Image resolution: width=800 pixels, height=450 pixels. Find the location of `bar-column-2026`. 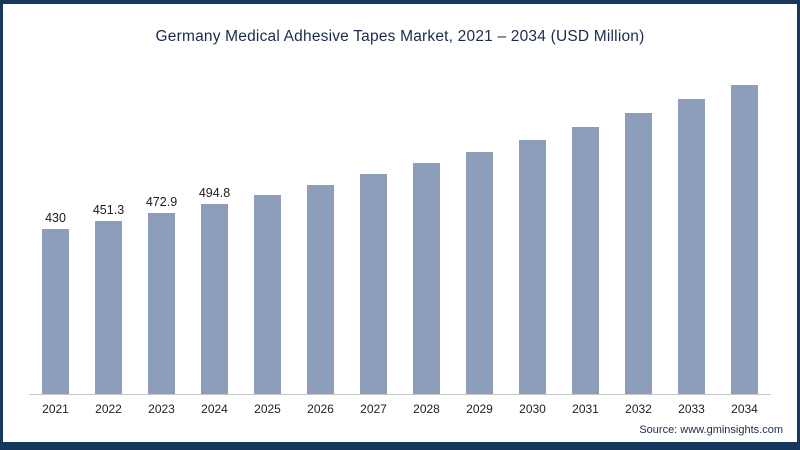

bar-column-2026 is located at coordinates (320, 229).